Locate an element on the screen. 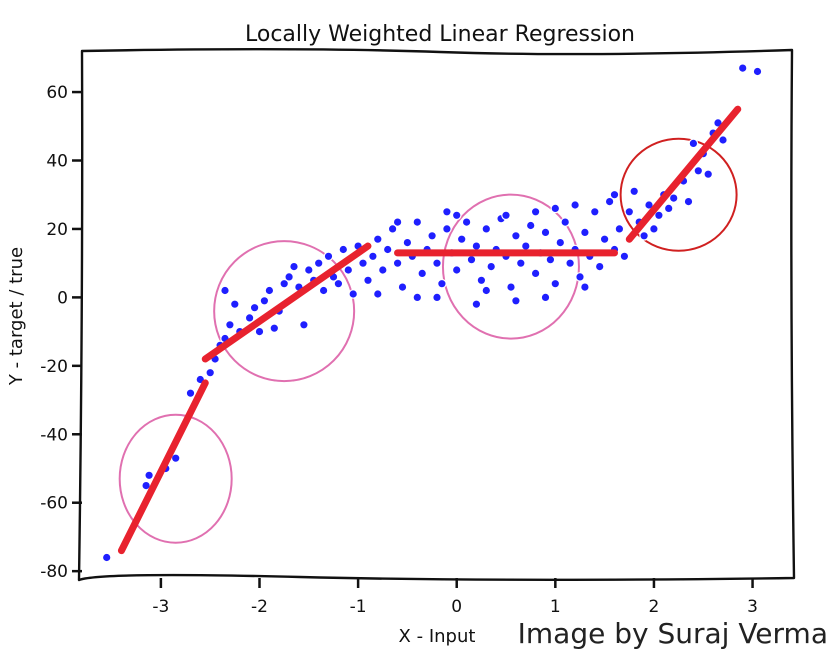 The image size is (832, 654). y-axis-label: Y - target / true is located at coordinates (16, 316).